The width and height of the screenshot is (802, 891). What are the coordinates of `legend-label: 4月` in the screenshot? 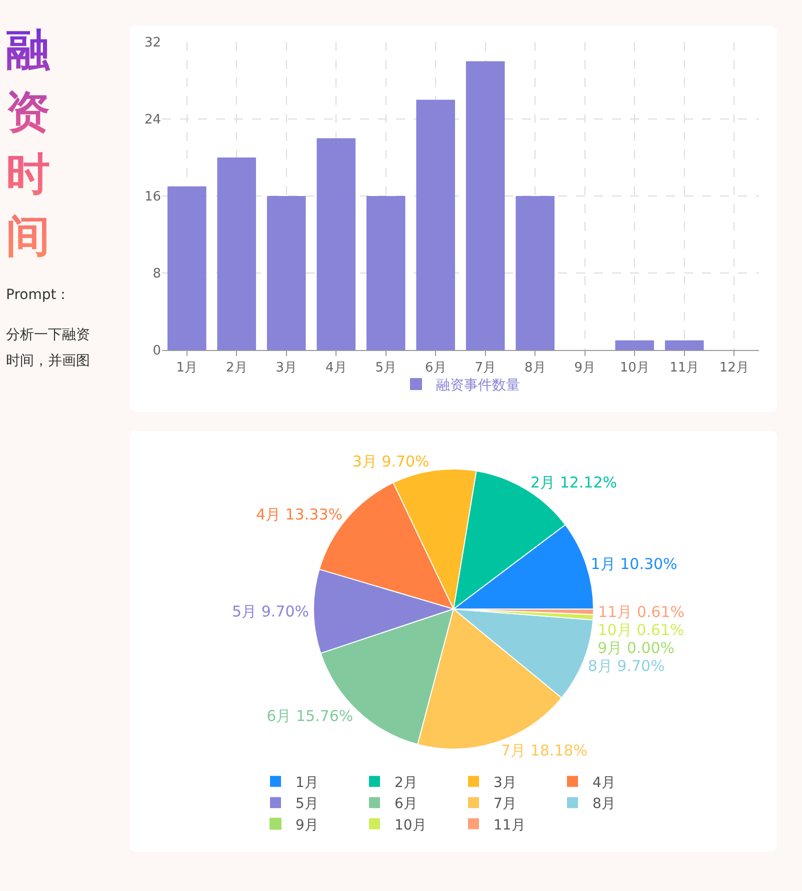 It's located at (604, 782).